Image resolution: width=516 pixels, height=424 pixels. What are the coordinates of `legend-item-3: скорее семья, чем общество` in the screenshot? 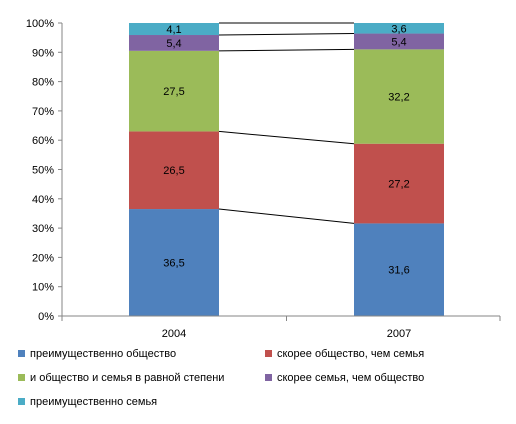 It's located at (386, 377).